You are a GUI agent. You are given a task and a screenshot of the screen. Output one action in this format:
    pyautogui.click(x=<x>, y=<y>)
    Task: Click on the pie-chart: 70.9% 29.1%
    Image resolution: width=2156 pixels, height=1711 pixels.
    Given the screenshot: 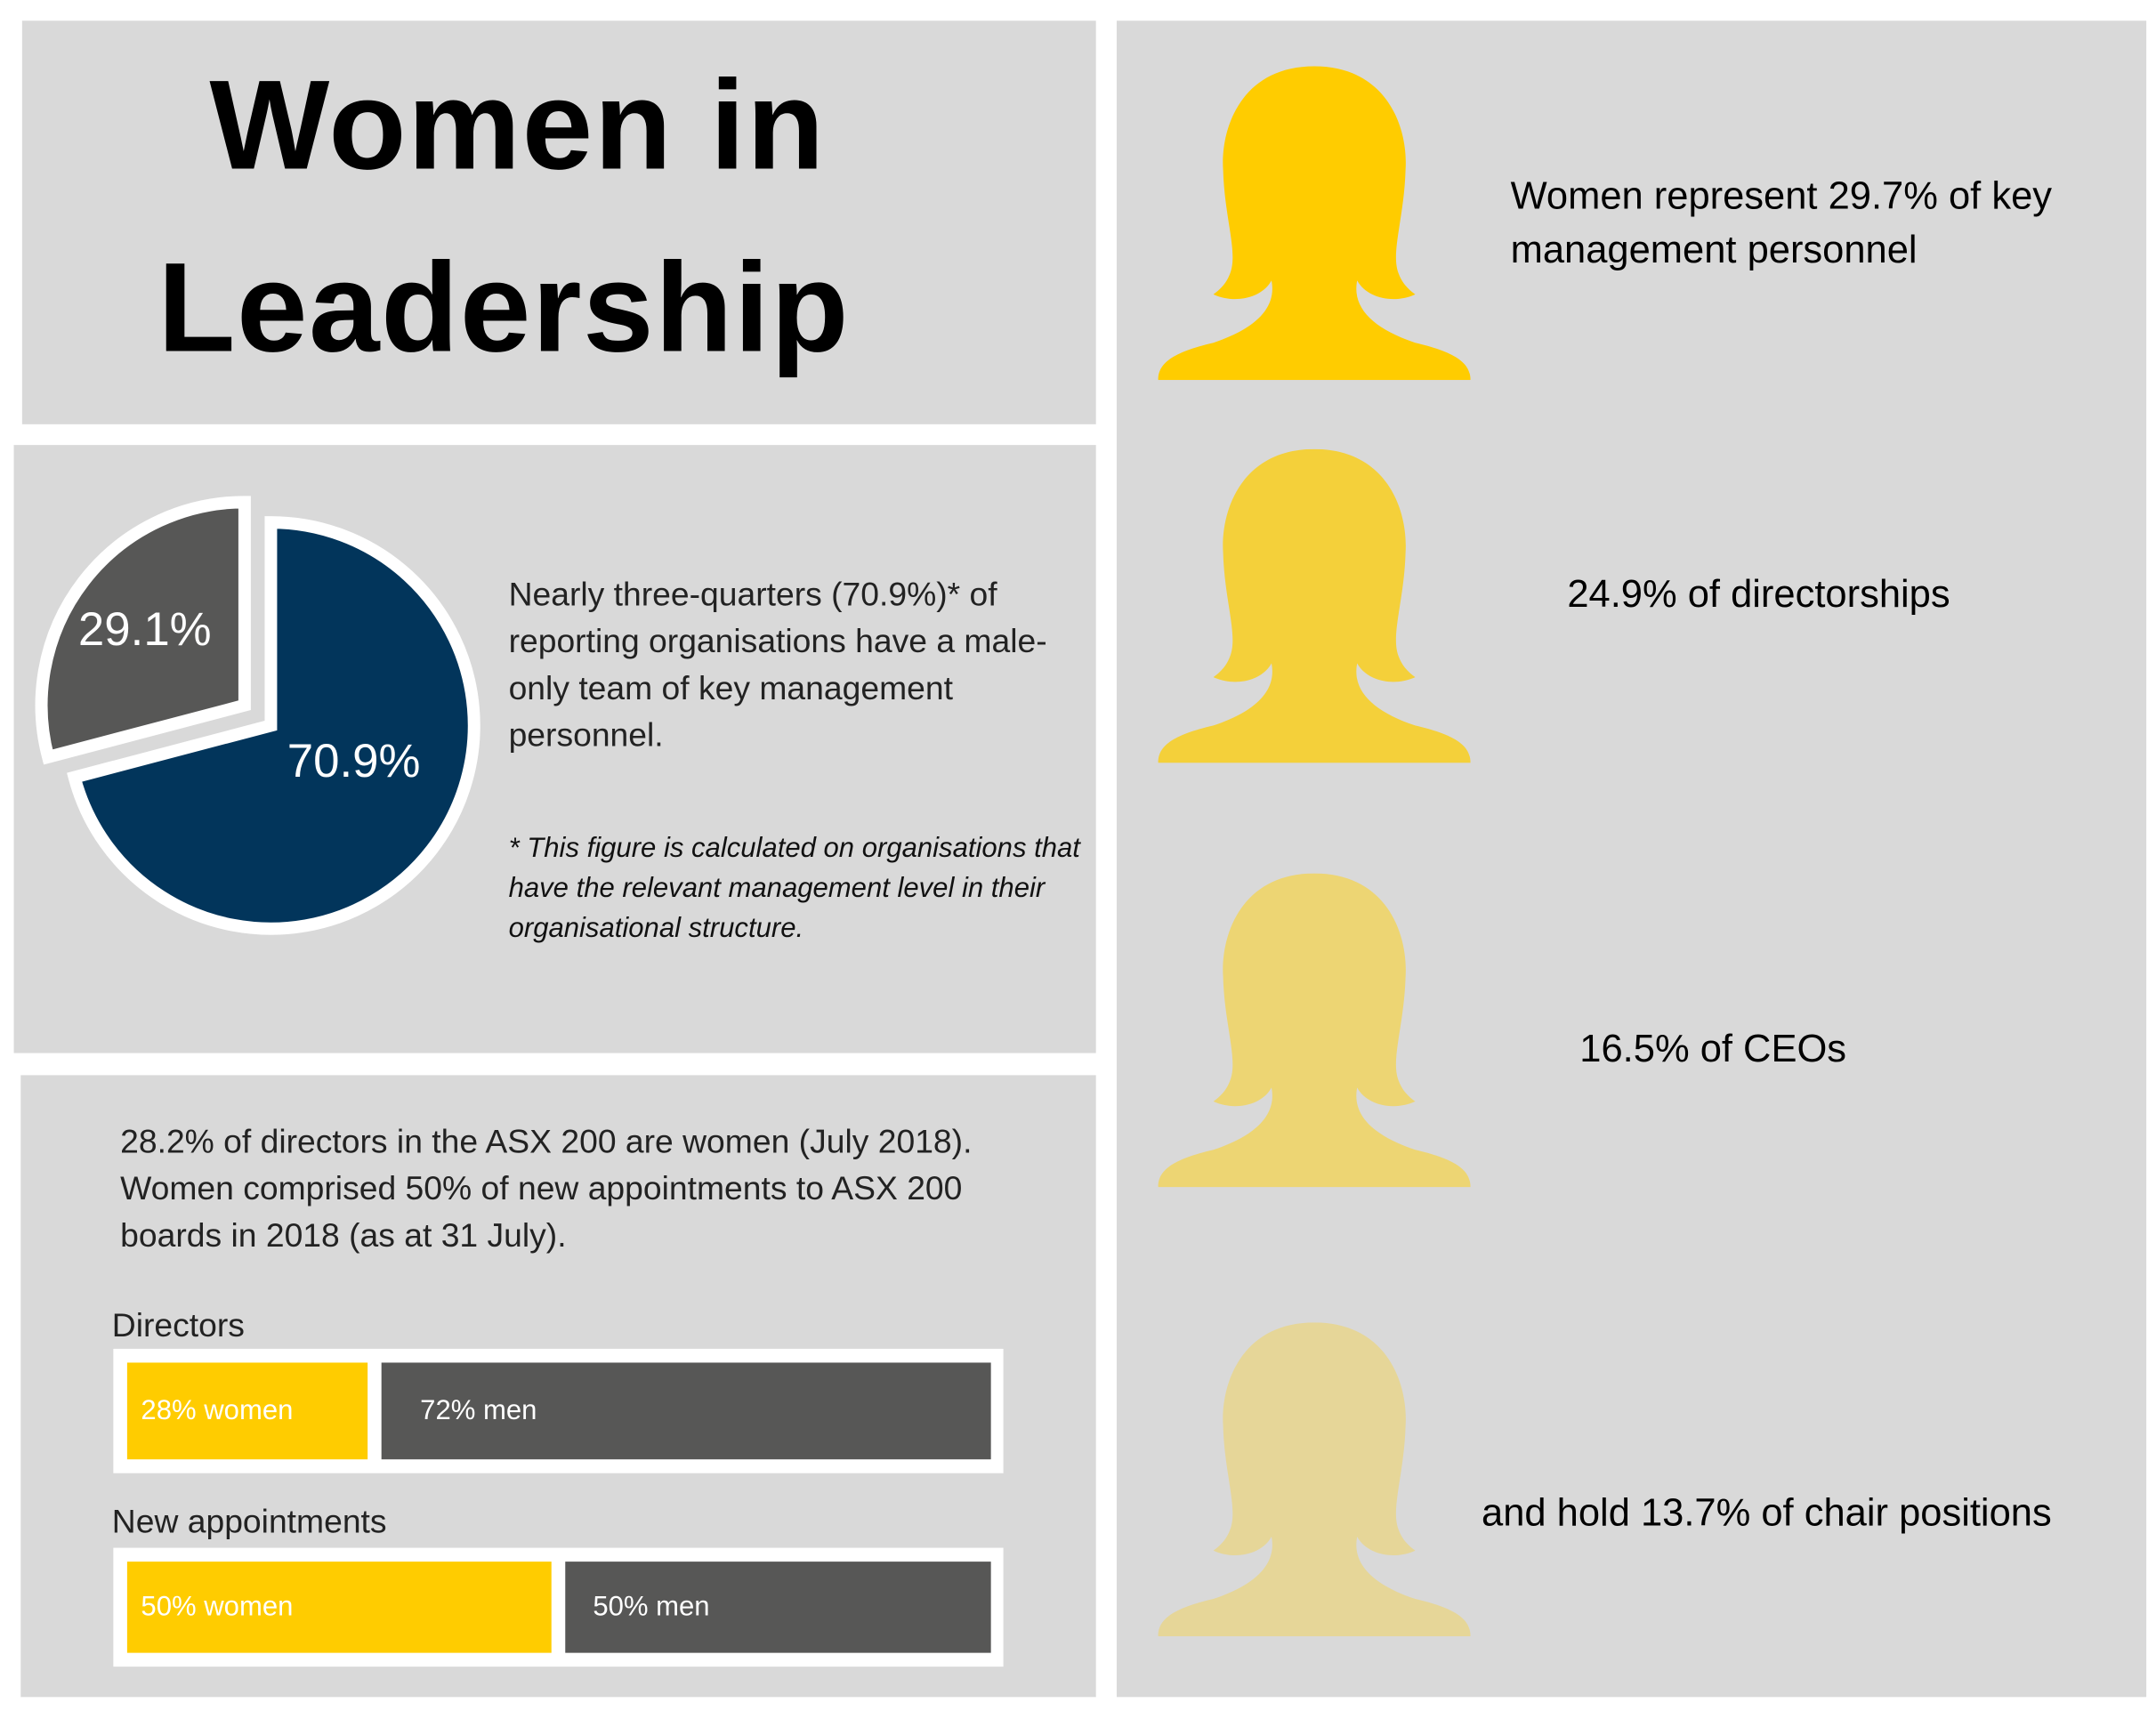 What is the action you would take?
    pyautogui.click(x=257, y=715)
    